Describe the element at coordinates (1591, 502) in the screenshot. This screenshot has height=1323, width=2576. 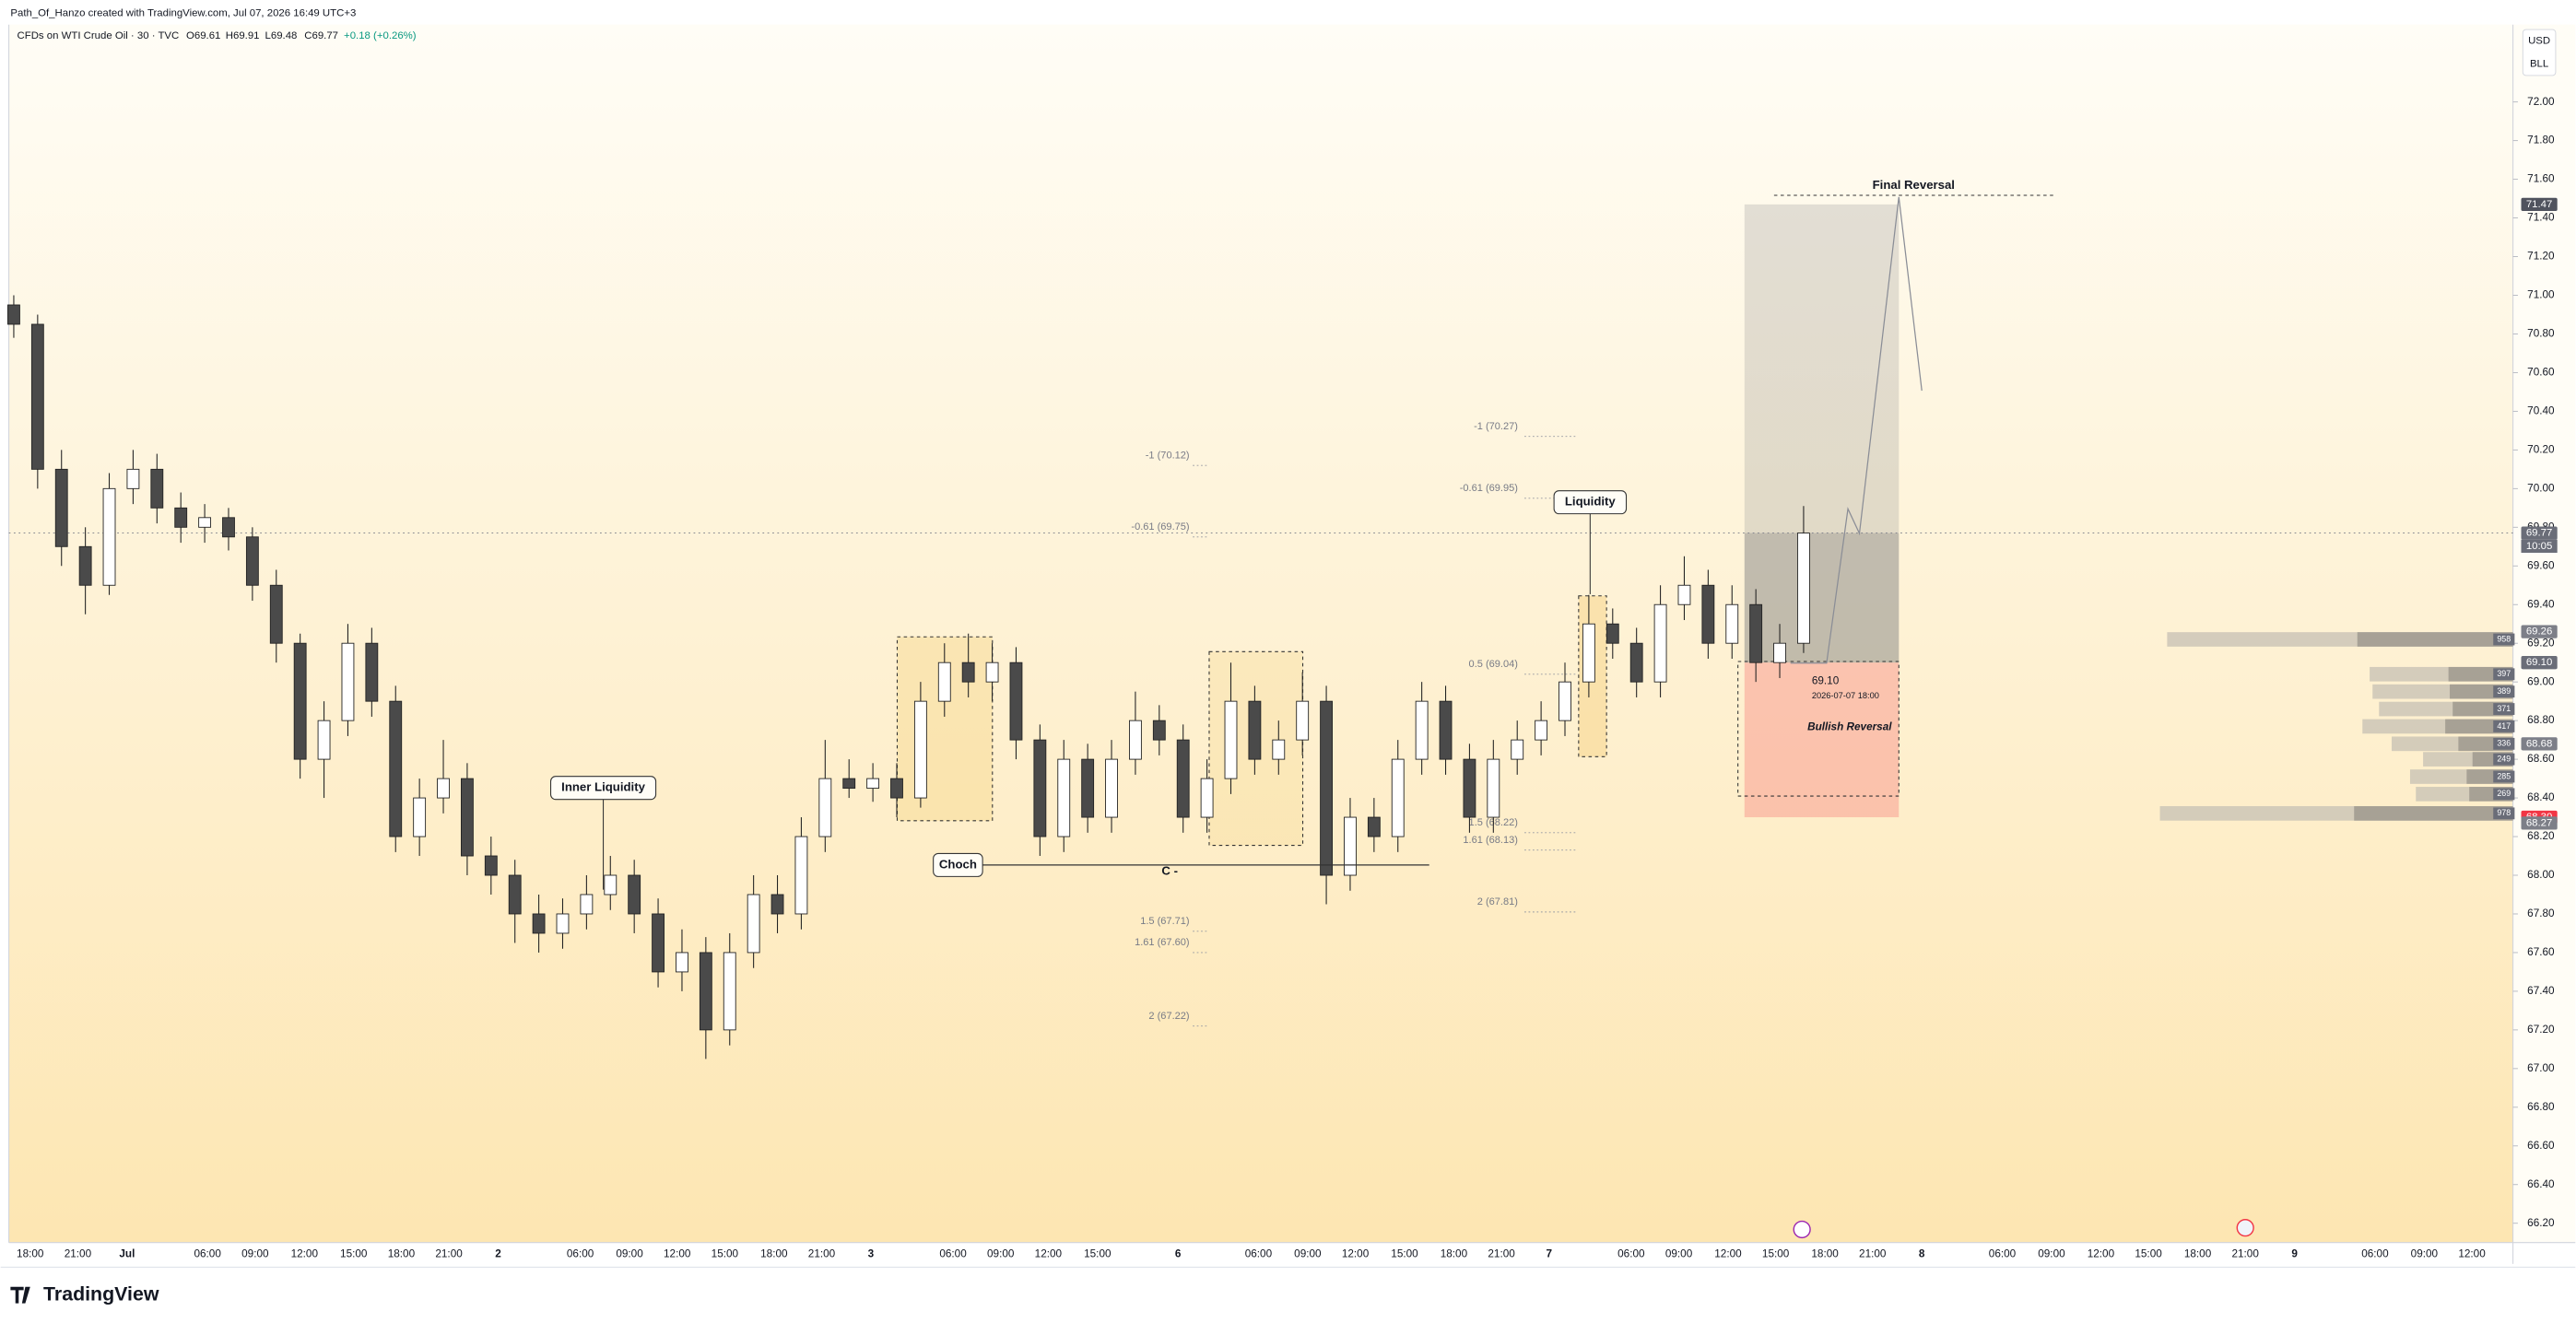
I see `annotation: Liquidity` at that location.